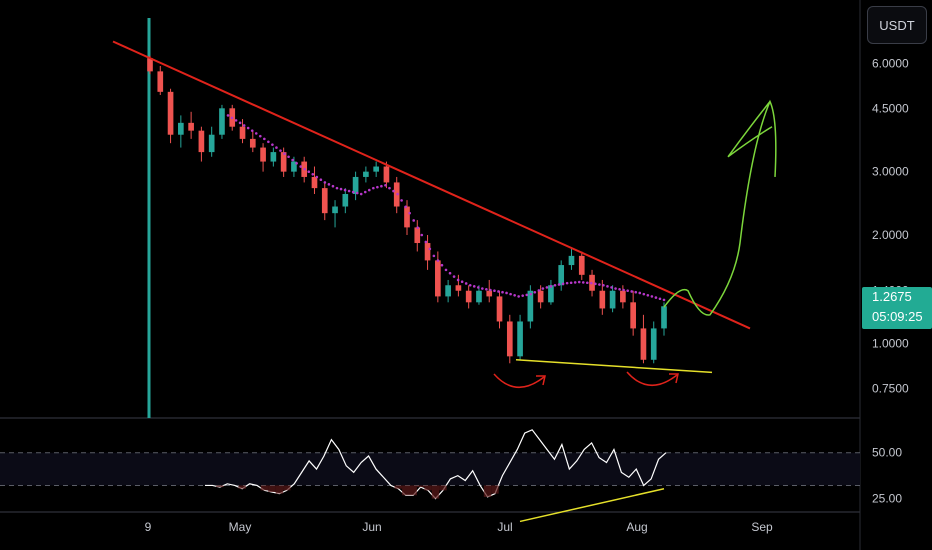 This screenshot has width=932, height=550. What do you see at coordinates (890, 388) in the screenshot?
I see `y-tick-label: 0.7500` at bounding box center [890, 388].